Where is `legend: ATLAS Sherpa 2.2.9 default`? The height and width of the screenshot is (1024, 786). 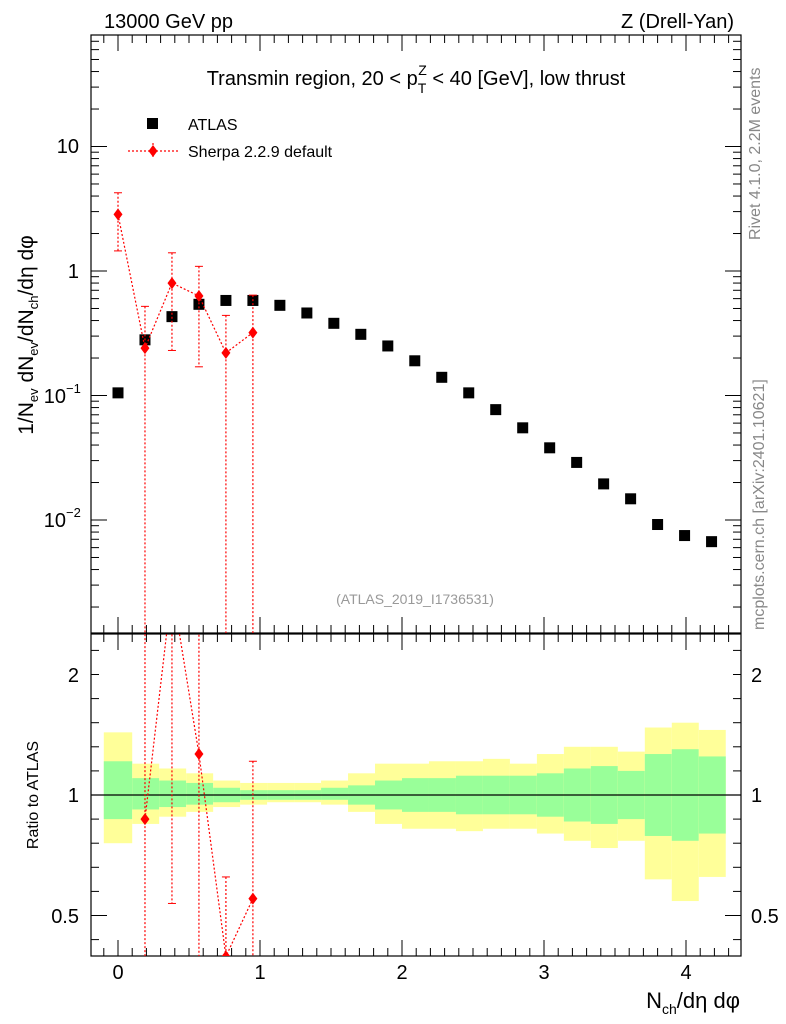
legend: ATLAS Sherpa 2.2.9 default is located at coordinates (230, 139).